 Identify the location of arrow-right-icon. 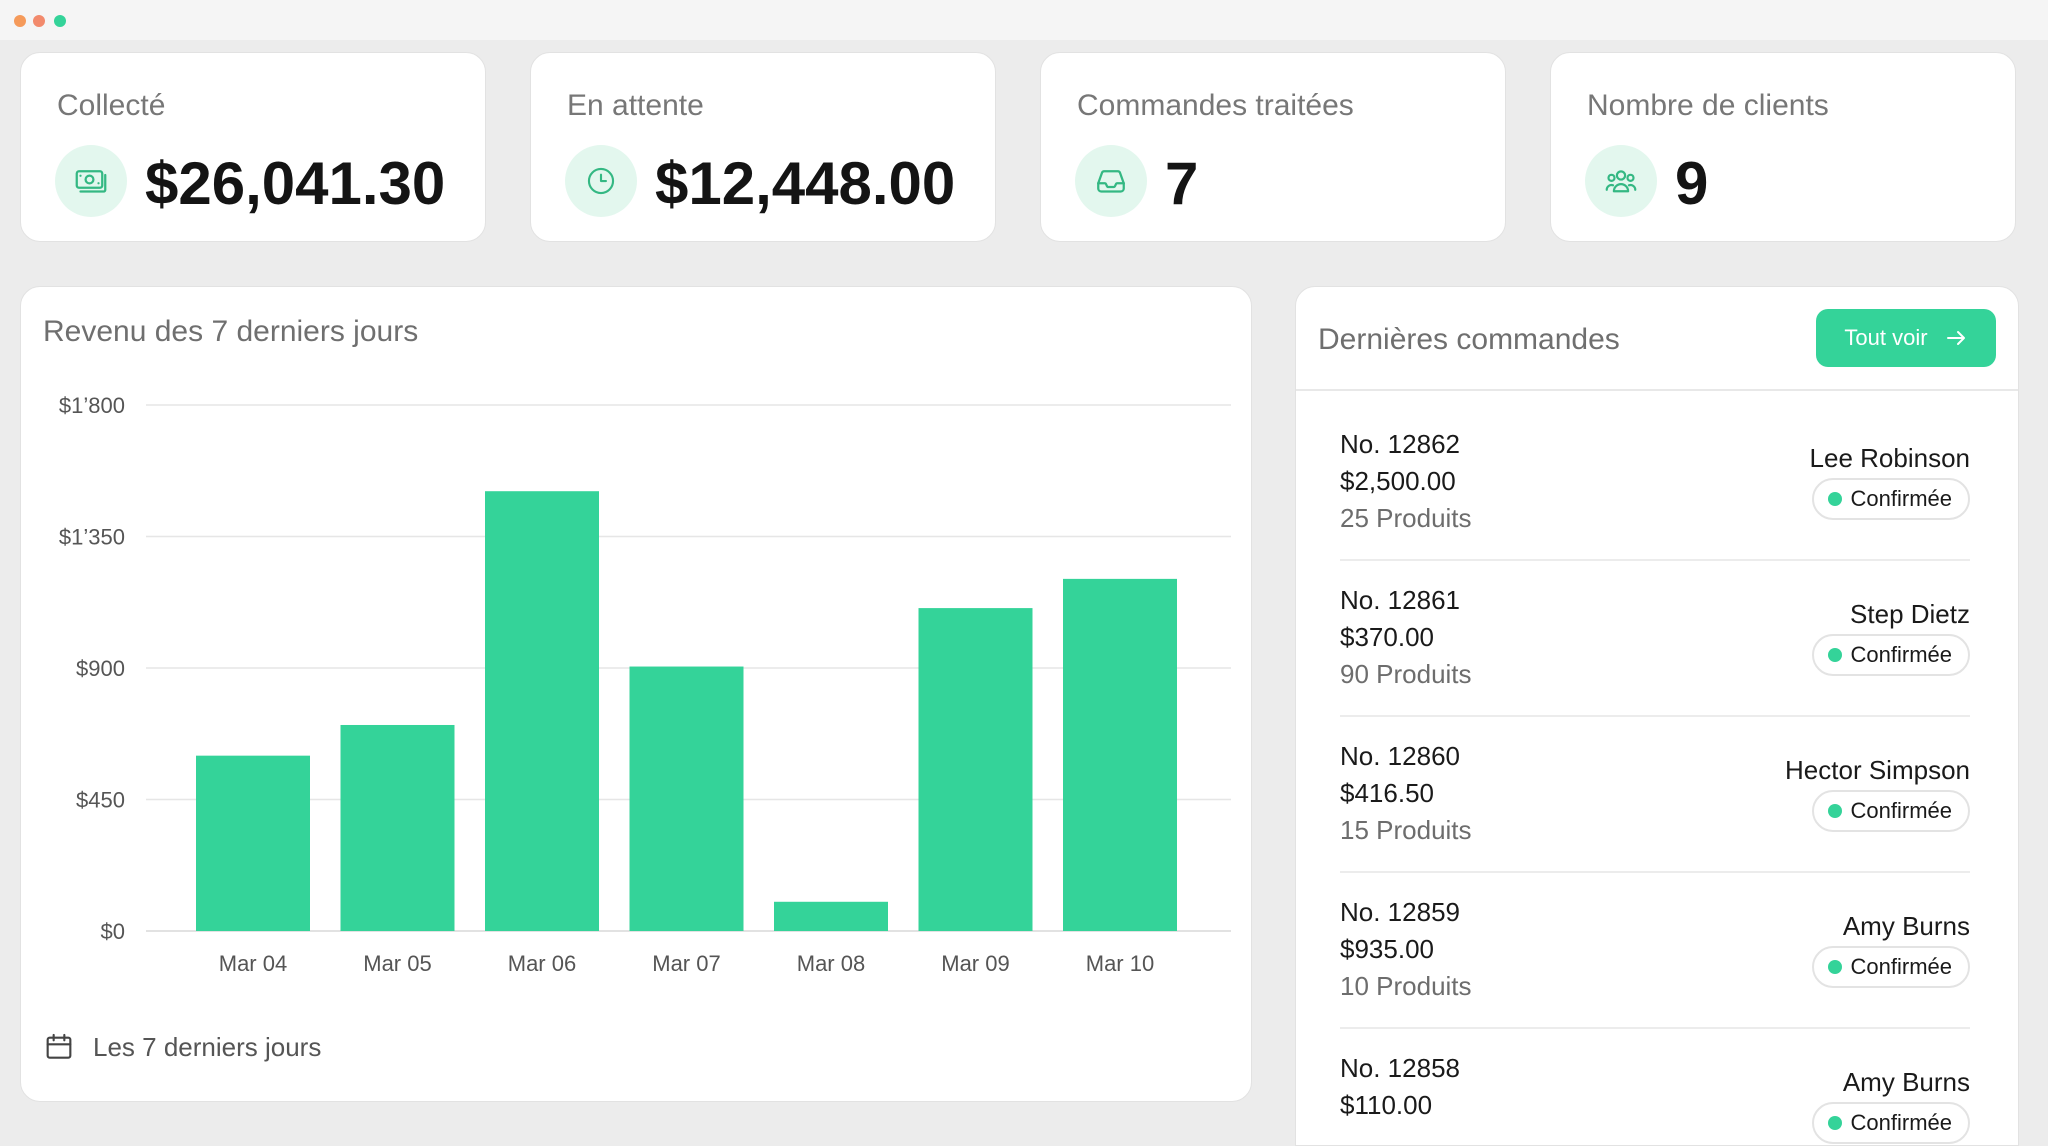
(1956, 338).